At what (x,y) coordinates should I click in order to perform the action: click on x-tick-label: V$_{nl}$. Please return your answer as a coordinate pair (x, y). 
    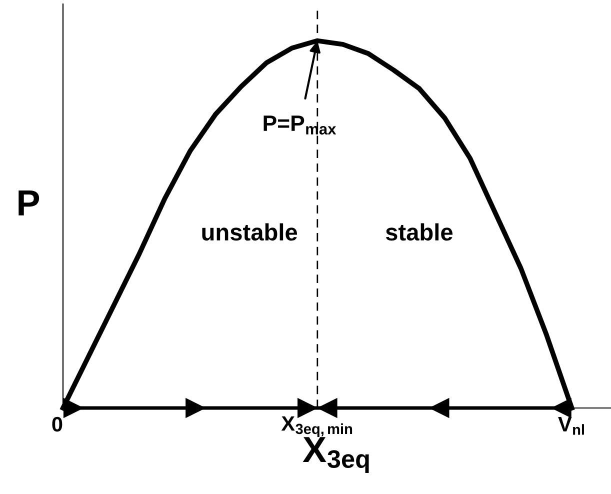
    Looking at the image, I should click on (571, 426).